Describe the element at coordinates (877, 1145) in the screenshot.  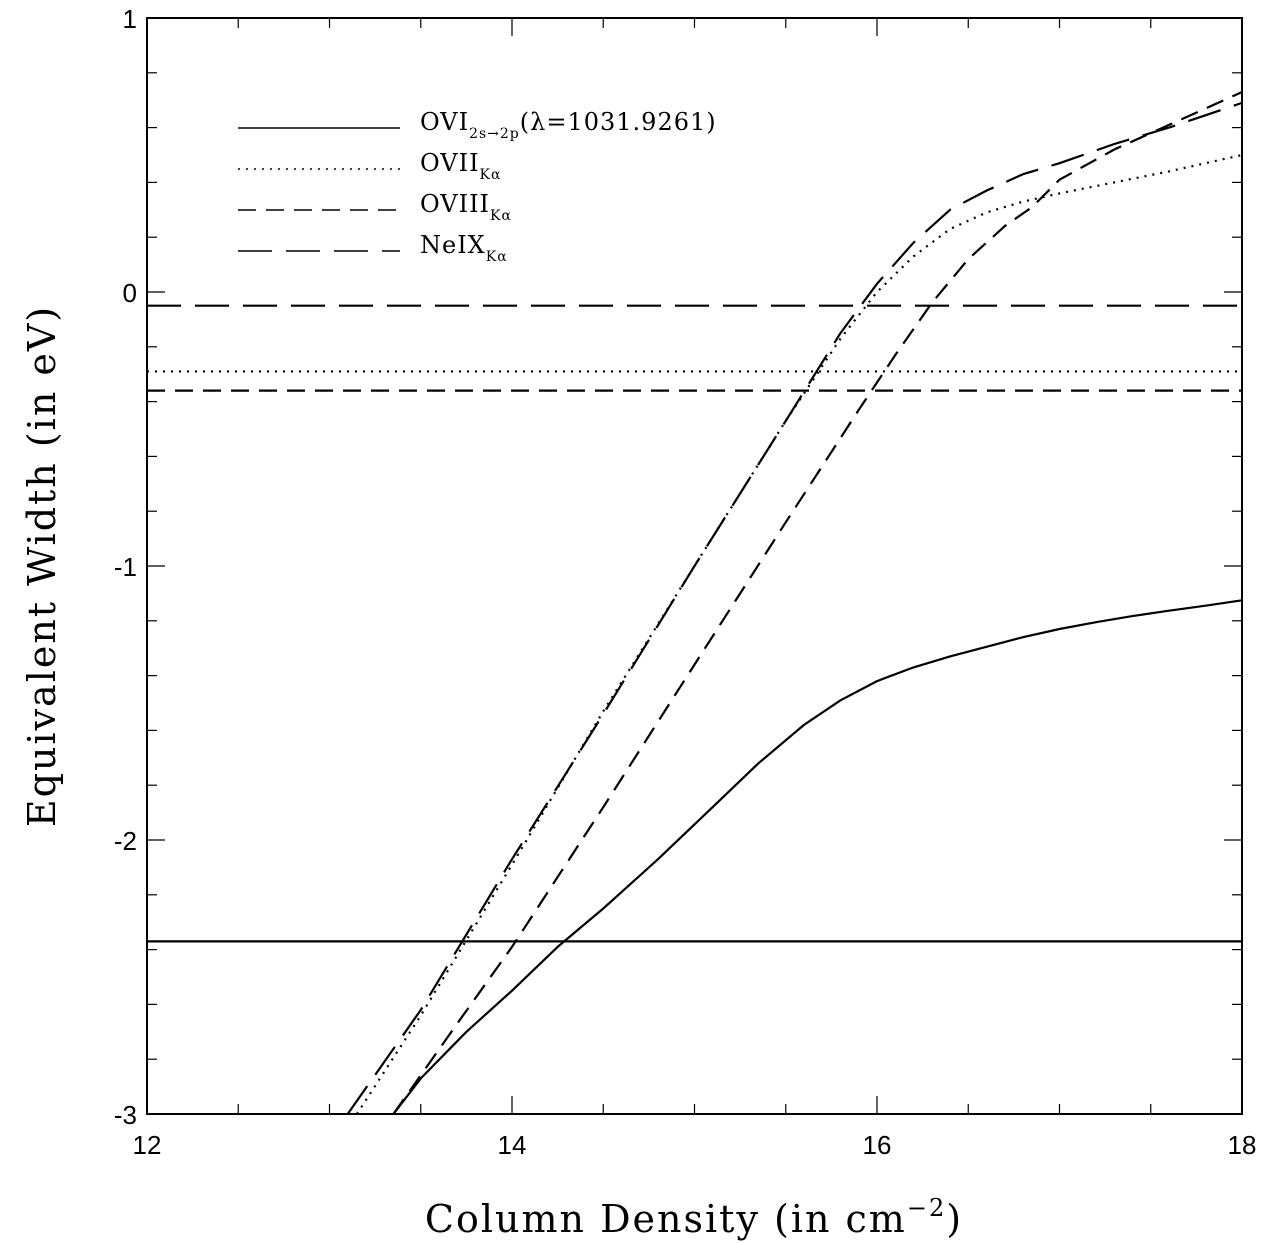
I see `x-tick-label: 16` at that location.